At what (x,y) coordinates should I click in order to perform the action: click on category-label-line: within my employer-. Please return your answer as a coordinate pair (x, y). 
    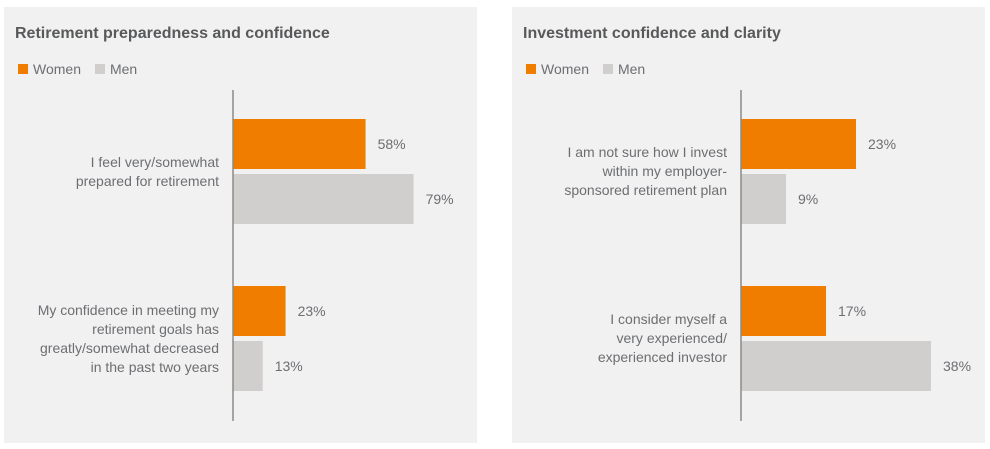
    Looking at the image, I should click on (664, 171).